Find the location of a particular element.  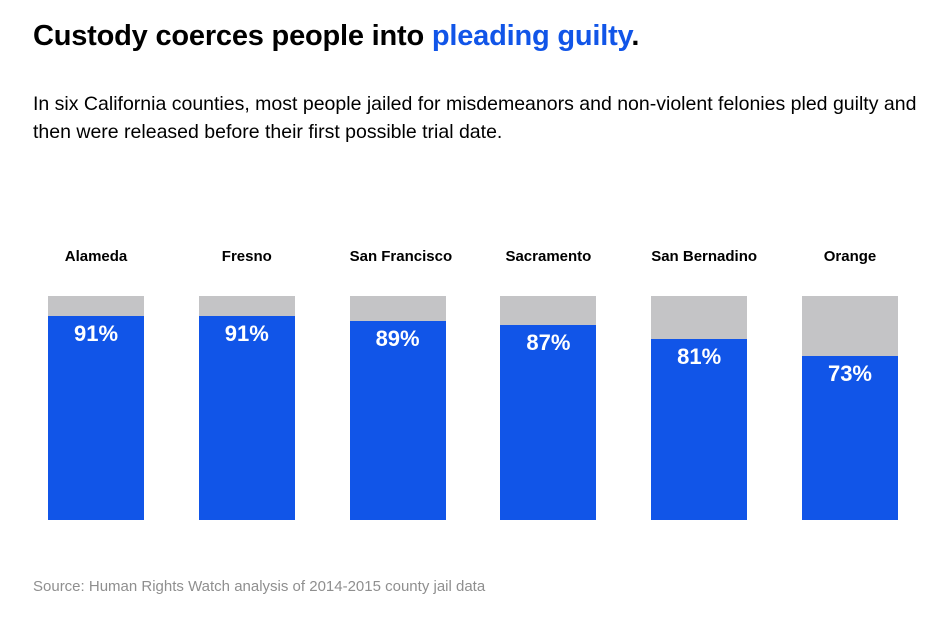

bar-fill: 89% is located at coordinates (397, 420).